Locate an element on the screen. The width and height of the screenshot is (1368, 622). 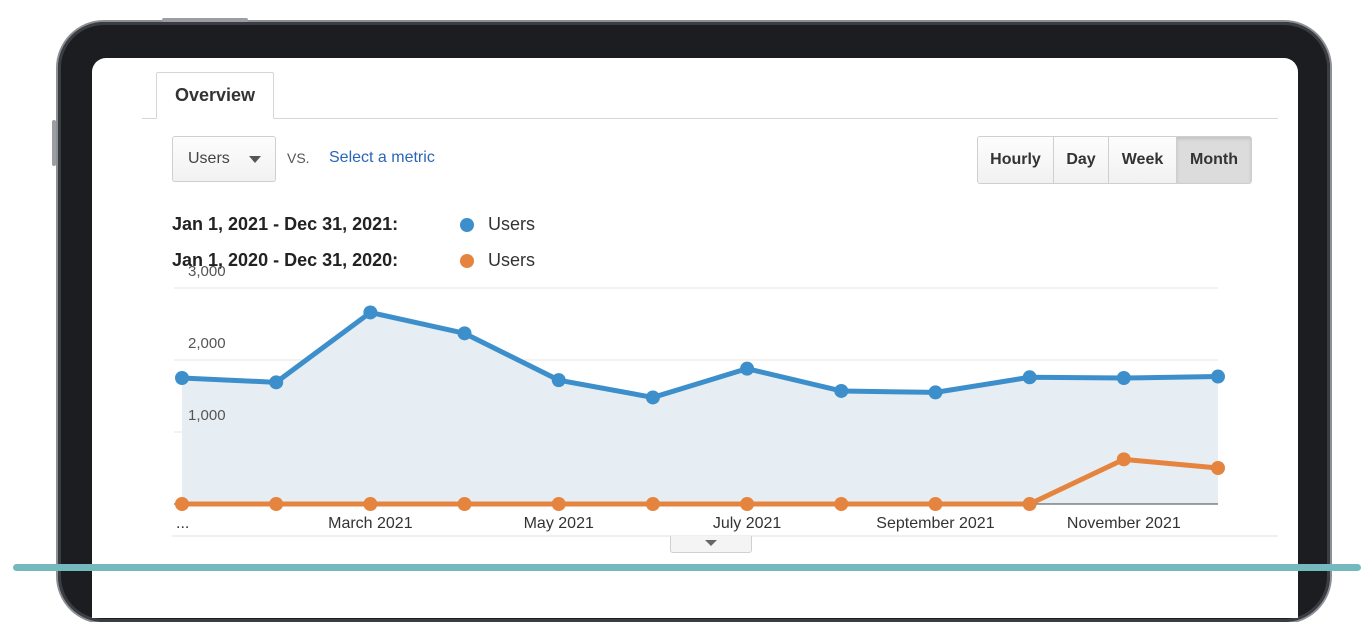
device-top-button is located at coordinates (205, 20).